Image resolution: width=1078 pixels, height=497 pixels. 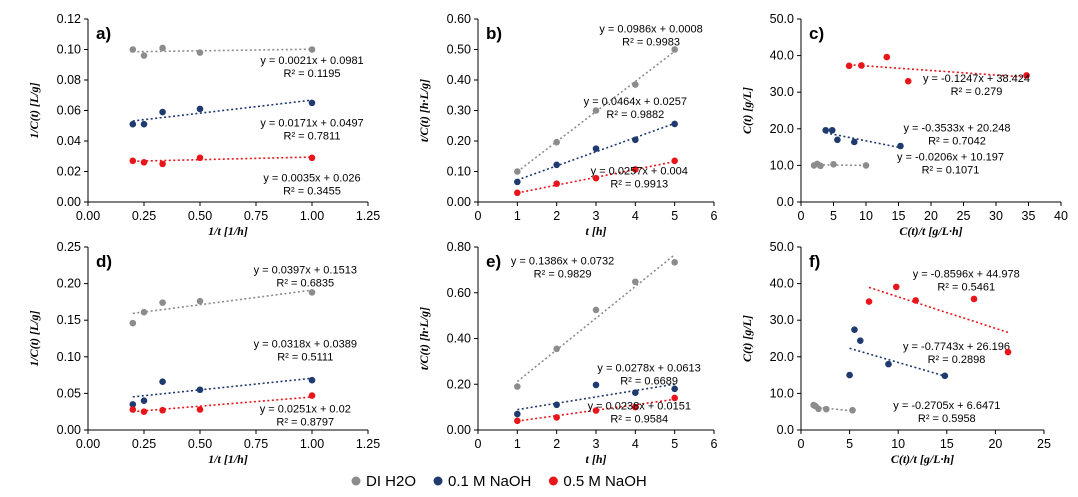 I want to click on x-tick-label: 4, so click(x=635, y=444).